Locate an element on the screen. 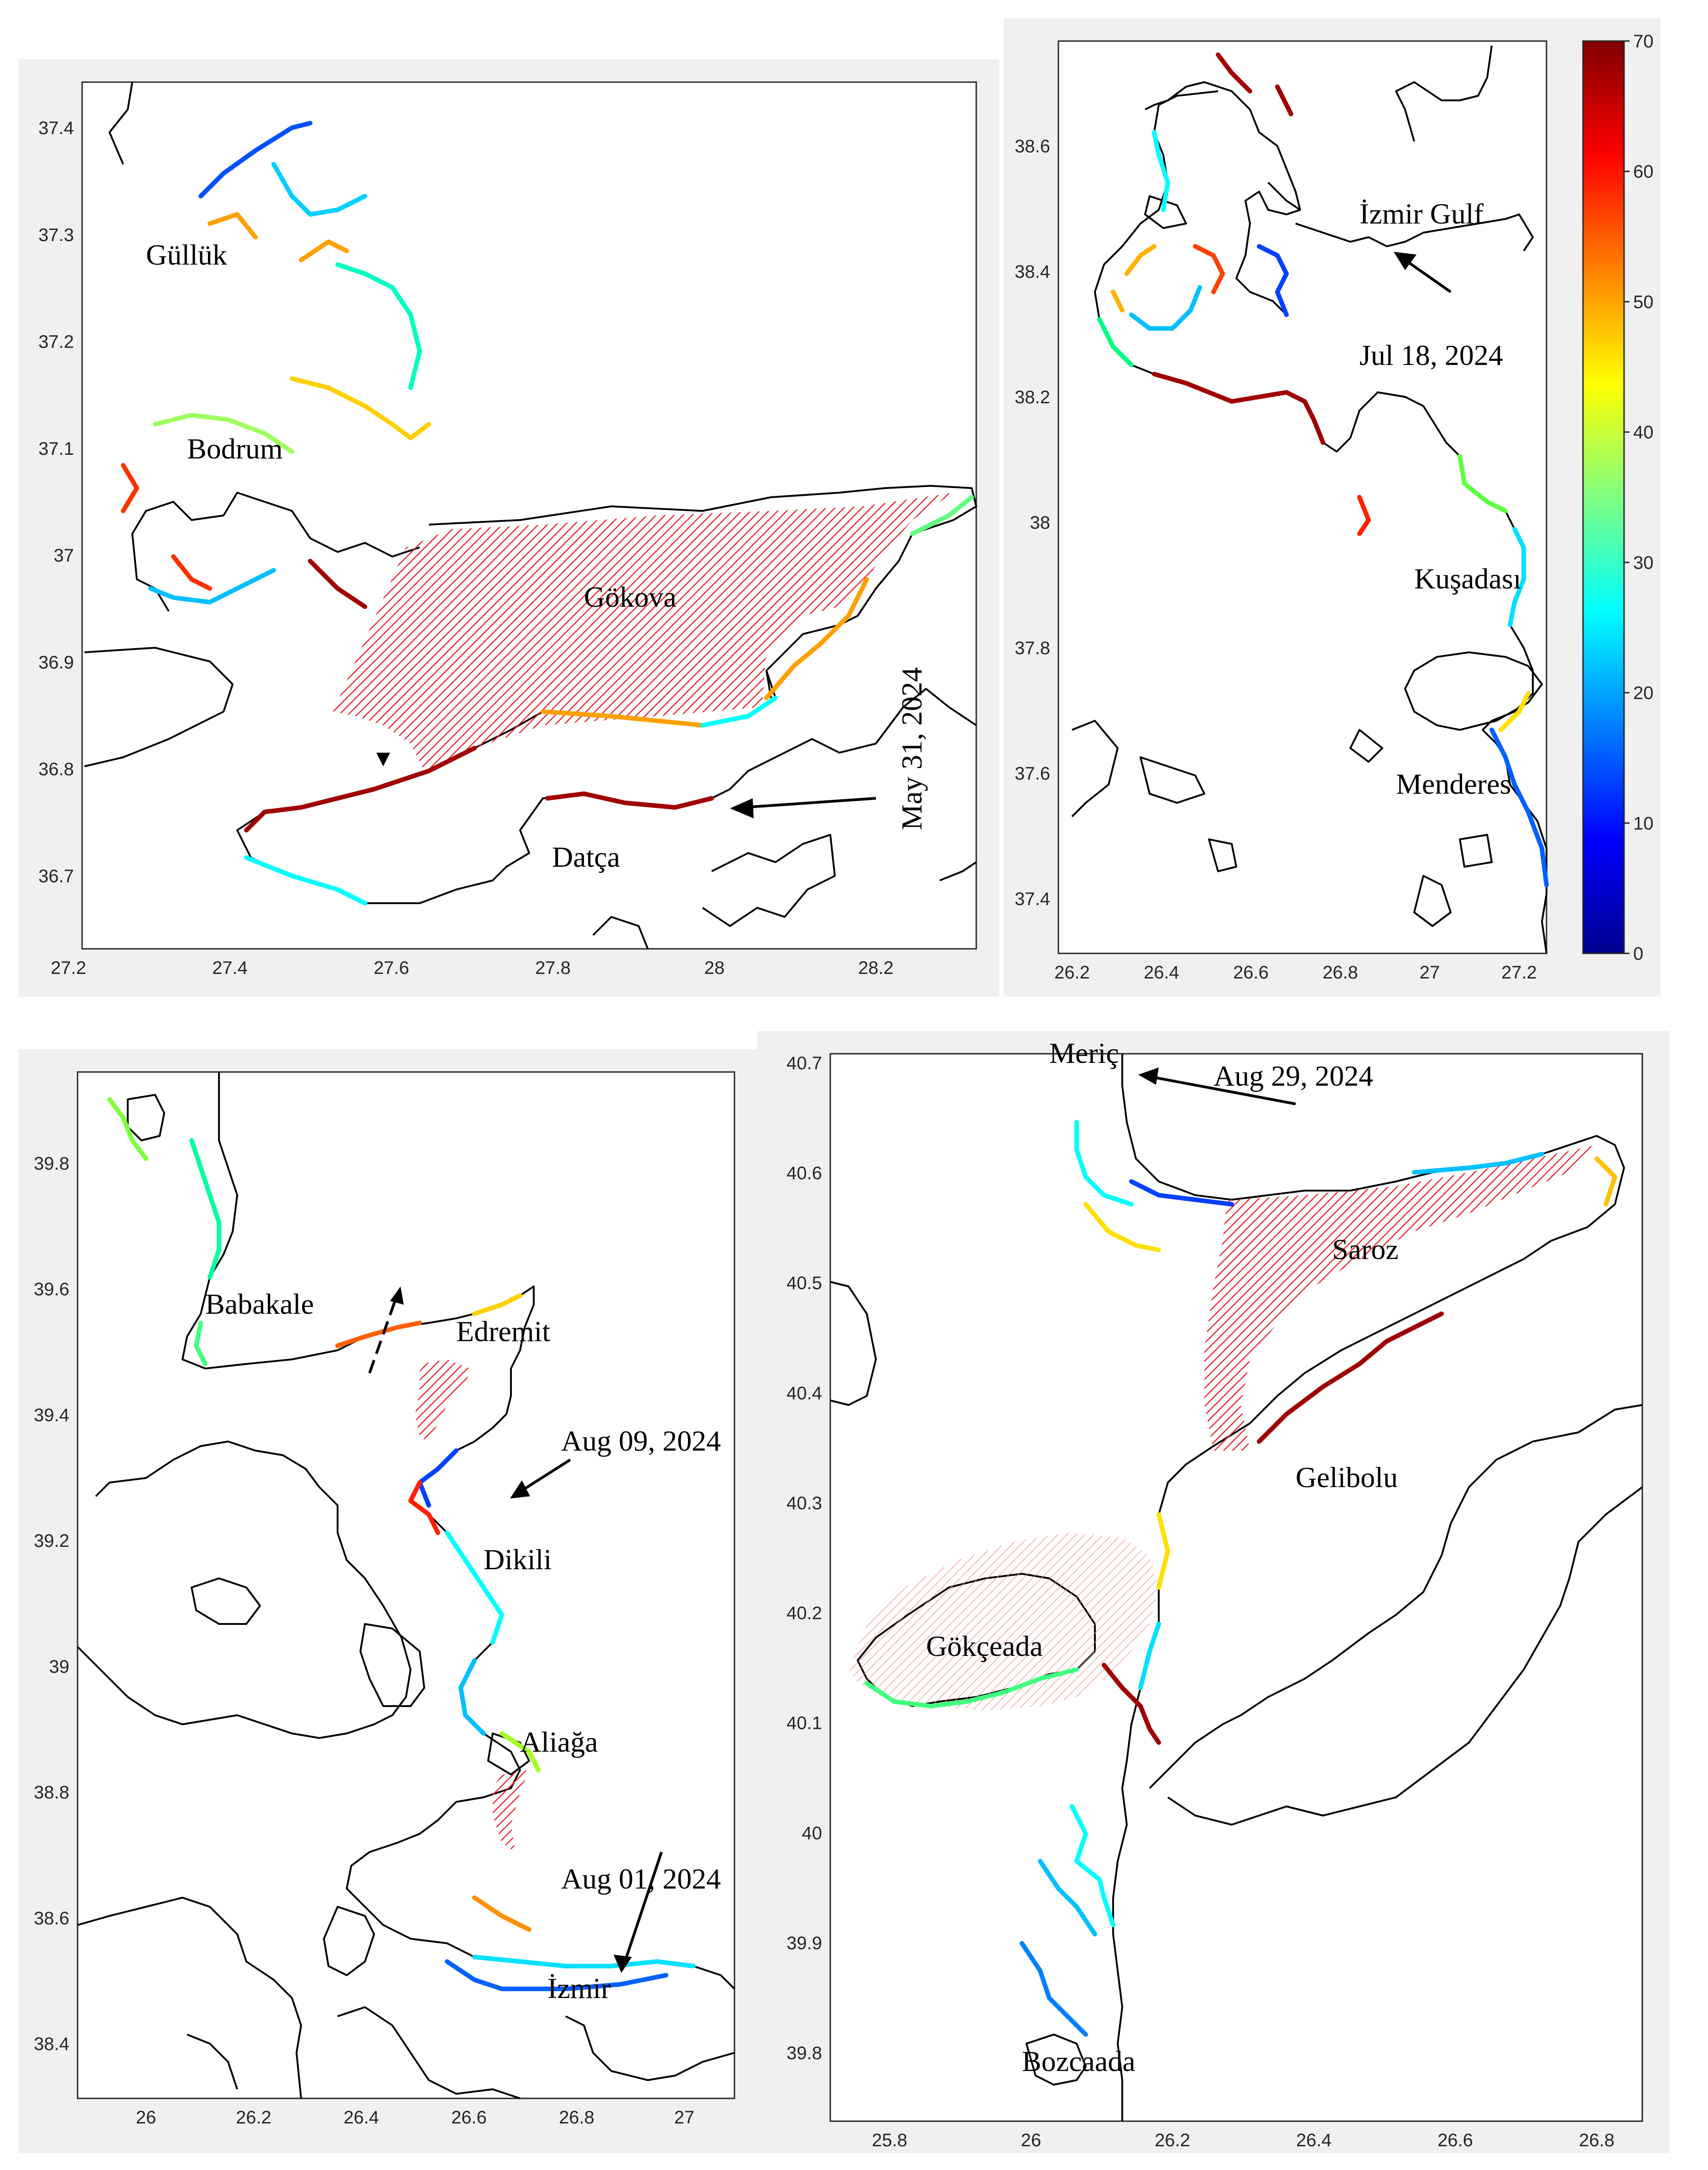  colorbar-tick-label: 20 is located at coordinates (1643, 693).